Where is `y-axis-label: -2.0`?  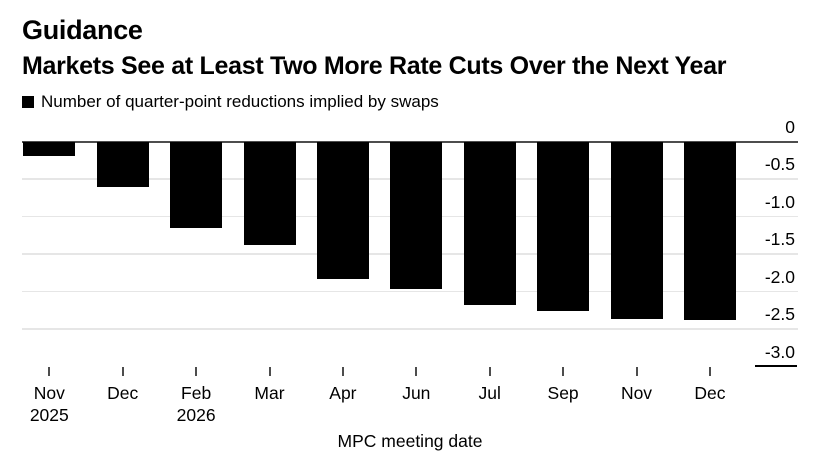
y-axis-label: -2.0 is located at coordinates (779, 276).